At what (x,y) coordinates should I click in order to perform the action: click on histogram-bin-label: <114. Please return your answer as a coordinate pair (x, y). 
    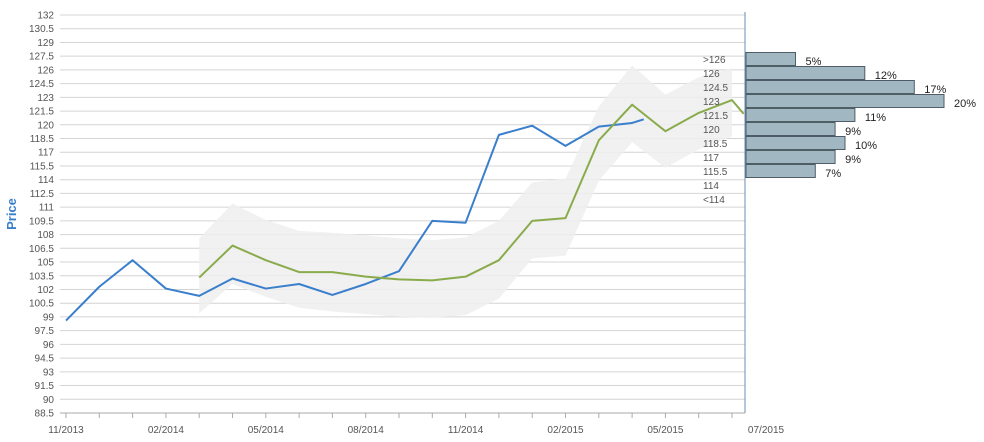
    Looking at the image, I should click on (714, 200).